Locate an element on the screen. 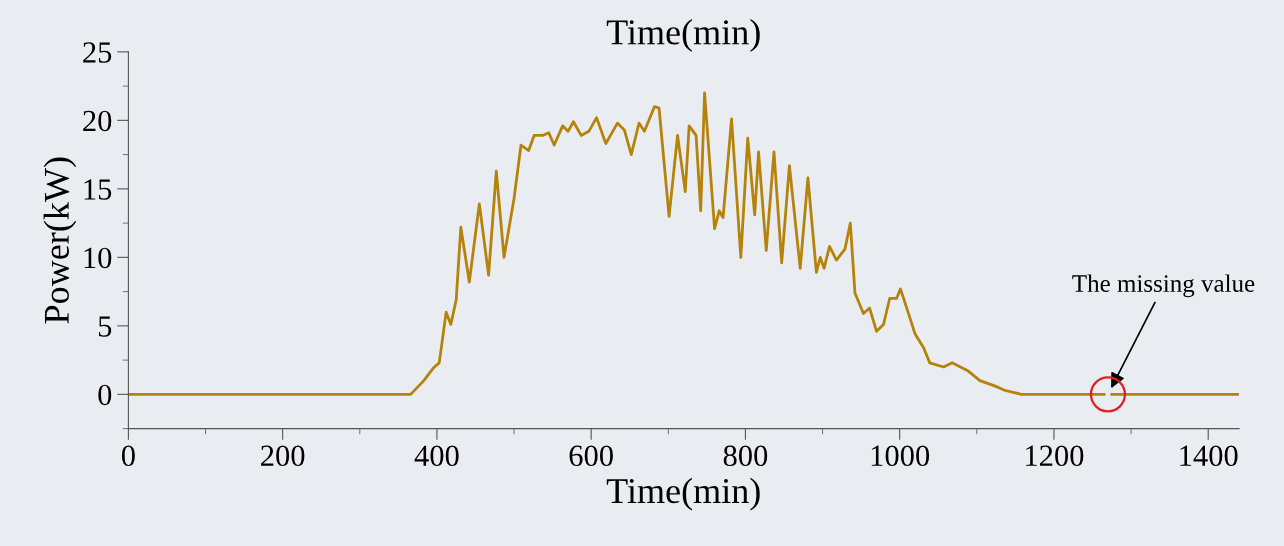 The height and width of the screenshot is (546, 1284). x-tick-label: 1400 is located at coordinates (1209, 456).